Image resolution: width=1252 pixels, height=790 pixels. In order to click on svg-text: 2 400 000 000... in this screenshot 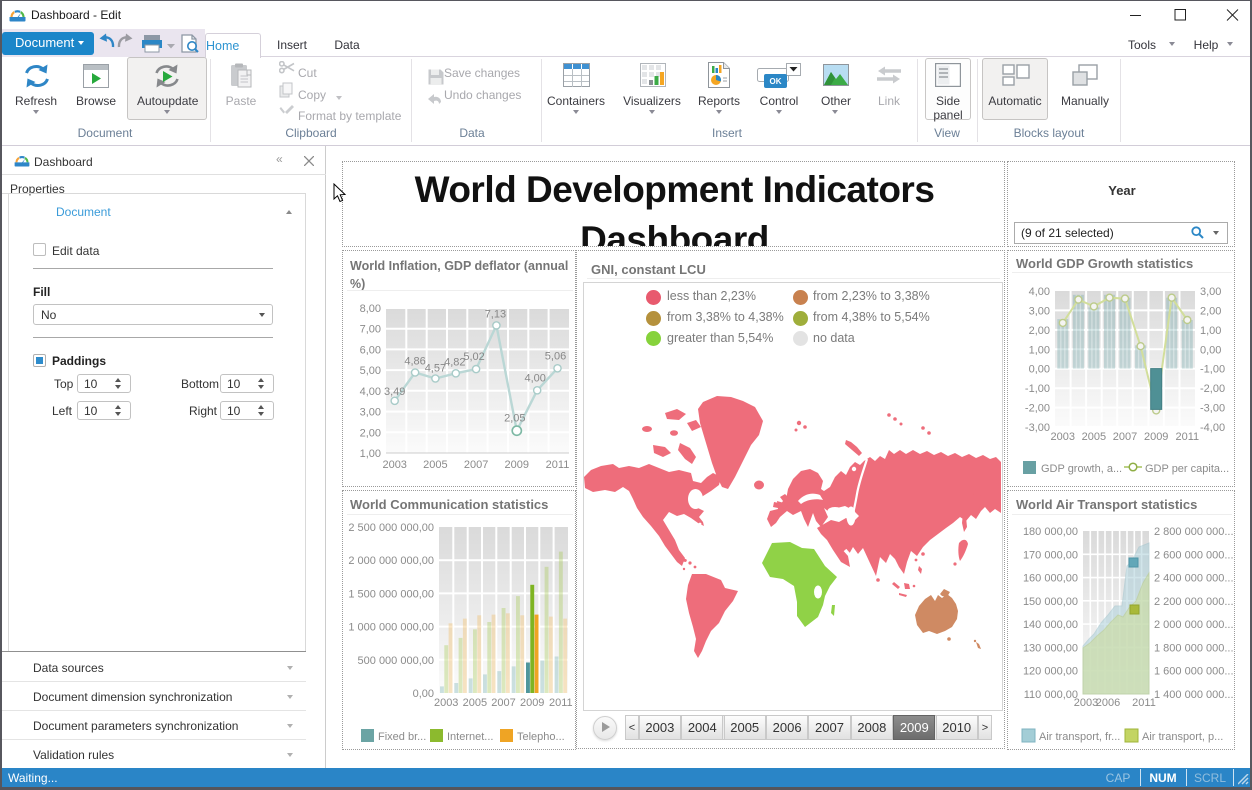, I will do `click(1194, 579)`.